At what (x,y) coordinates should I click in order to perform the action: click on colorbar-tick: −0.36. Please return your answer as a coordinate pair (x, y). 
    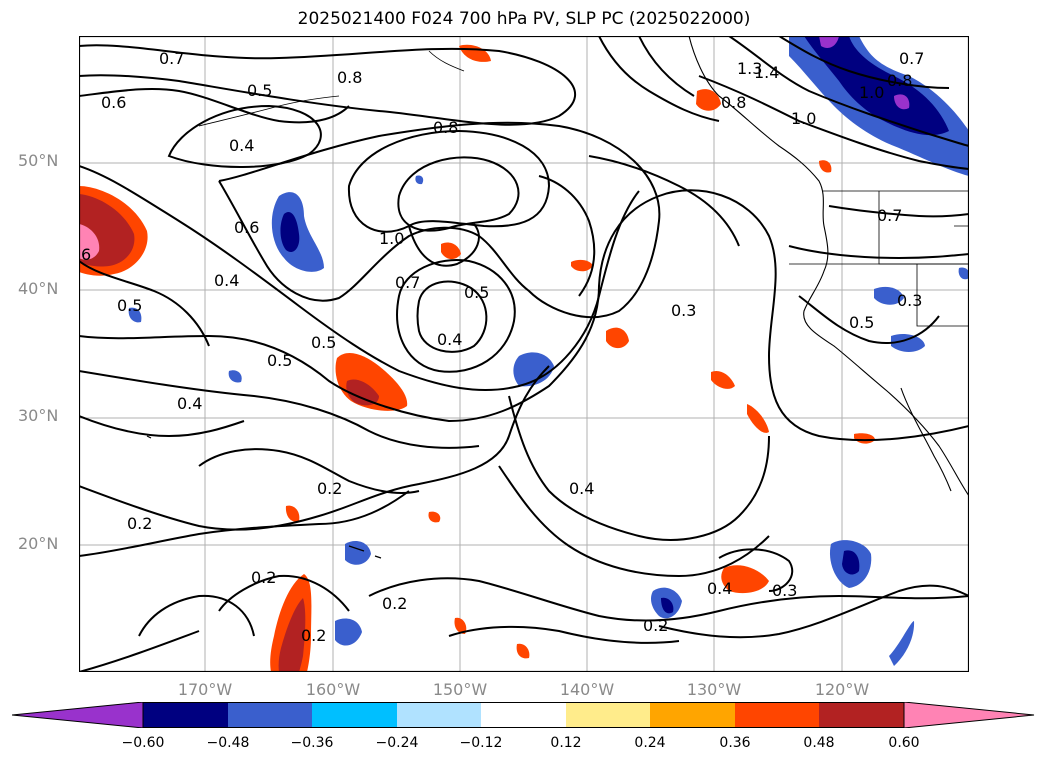
    Looking at the image, I should click on (312, 743).